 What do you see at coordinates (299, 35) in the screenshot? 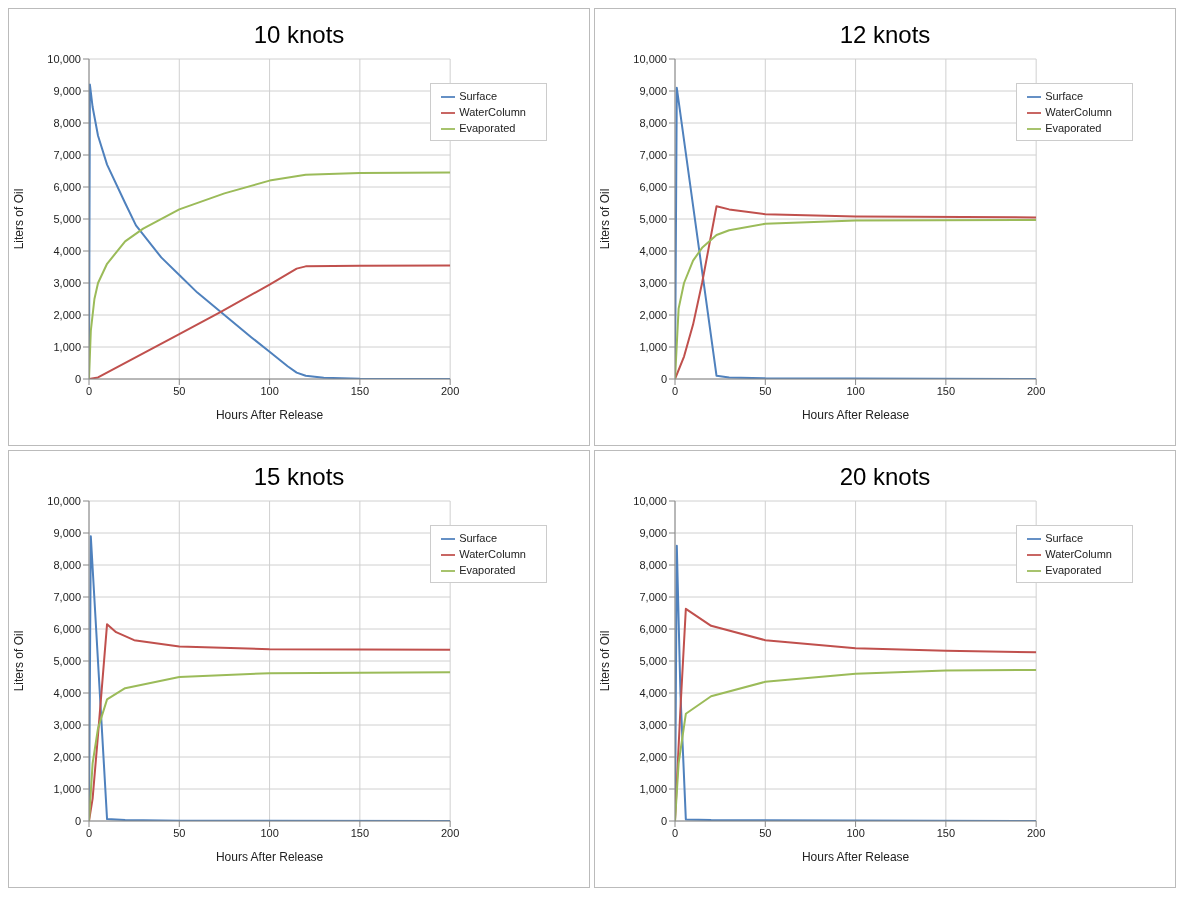
I see `chart-title: 10 knots` at bounding box center [299, 35].